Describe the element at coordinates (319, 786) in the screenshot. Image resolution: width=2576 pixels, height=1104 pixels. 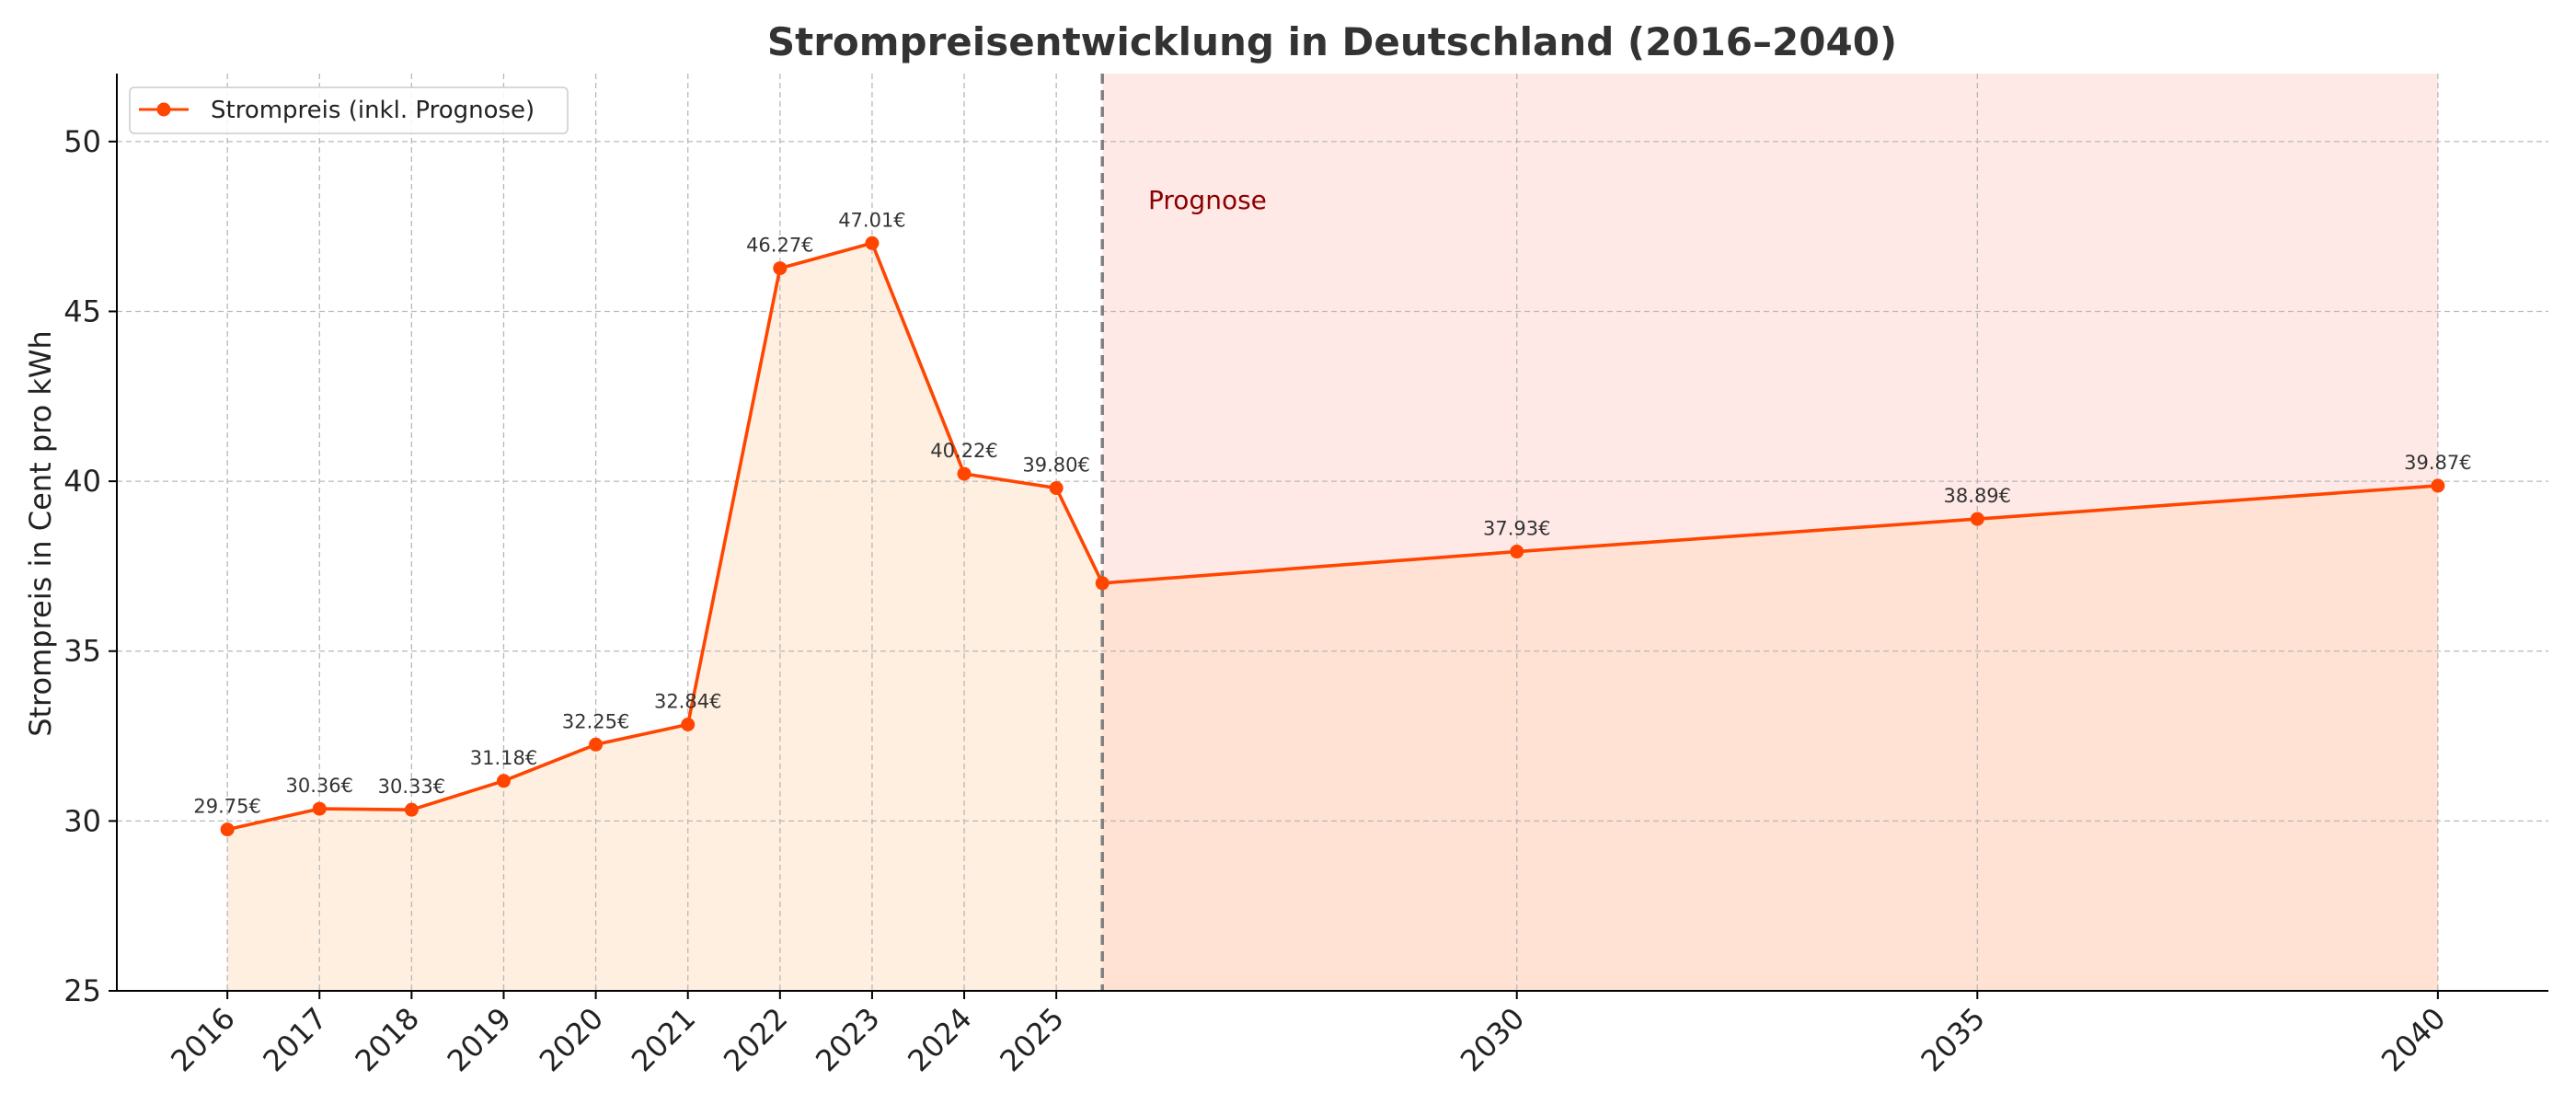
I see `data-label: 30.36€` at that location.